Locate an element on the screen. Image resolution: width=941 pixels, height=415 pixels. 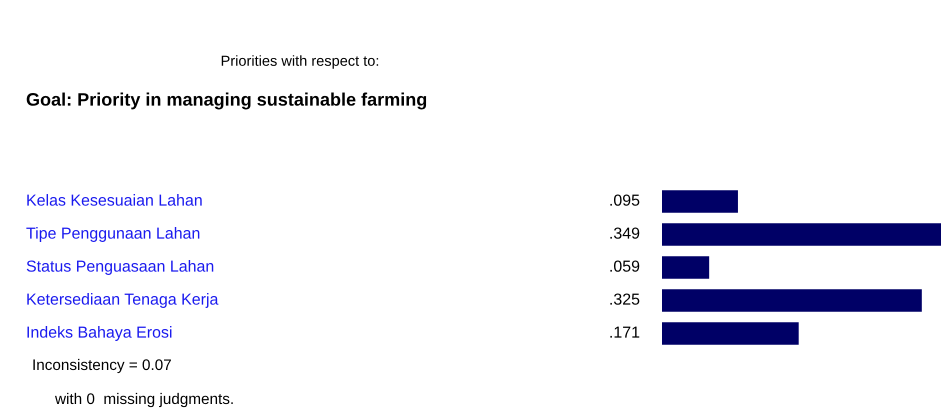
text: with 0 missing judgments. is located at coordinates (143, 400).